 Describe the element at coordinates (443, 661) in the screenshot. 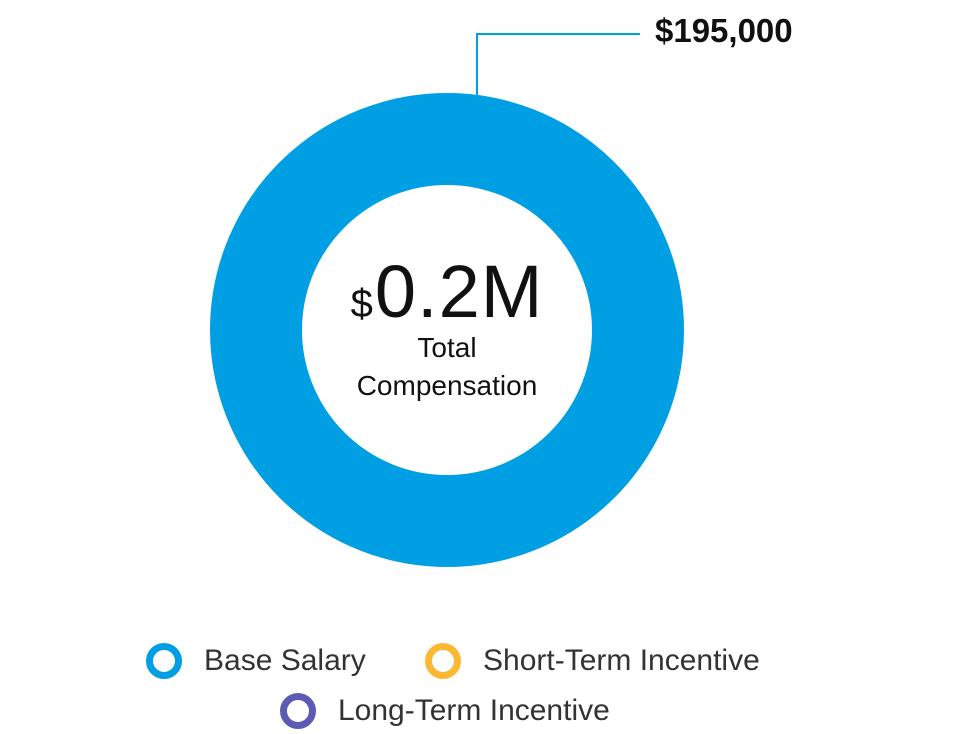

I see `legend-swatch-short-term-incentive` at that location.